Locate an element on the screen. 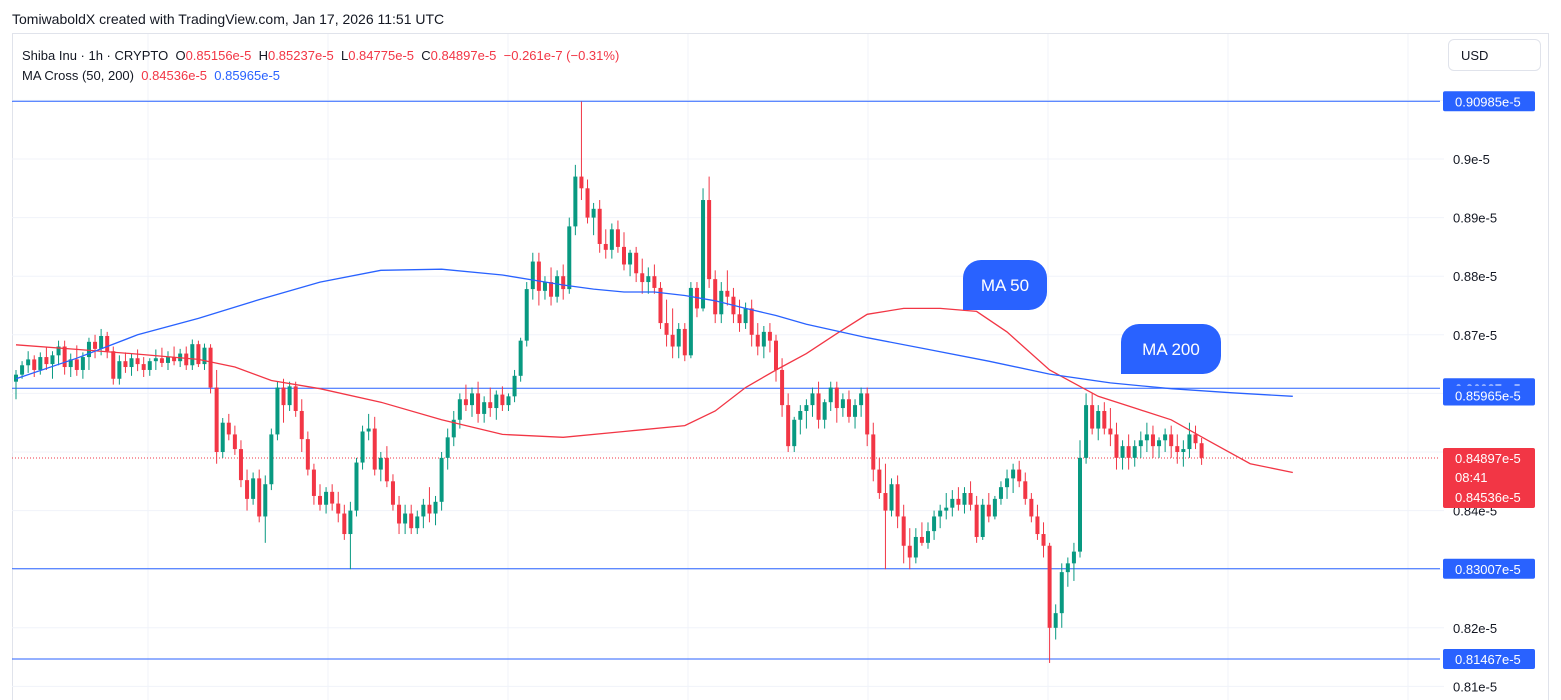 The image size is (1561, 700). ma-200-callout-label: MA 200 is located at coordinates (1171, 349).